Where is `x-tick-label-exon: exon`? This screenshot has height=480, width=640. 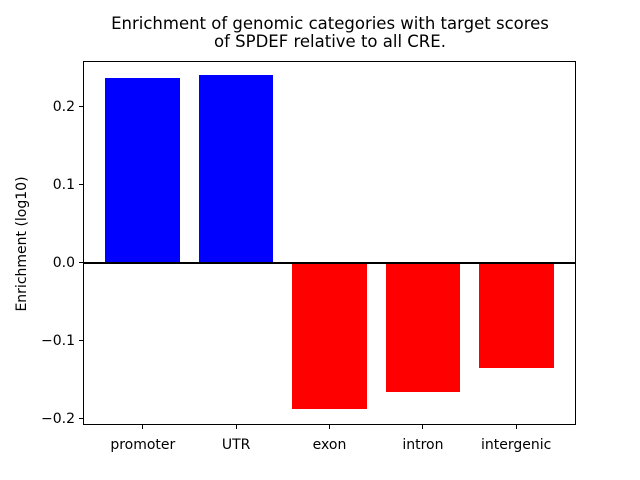
x-tick-label-exon: exon is located at coordinates (329, 445).